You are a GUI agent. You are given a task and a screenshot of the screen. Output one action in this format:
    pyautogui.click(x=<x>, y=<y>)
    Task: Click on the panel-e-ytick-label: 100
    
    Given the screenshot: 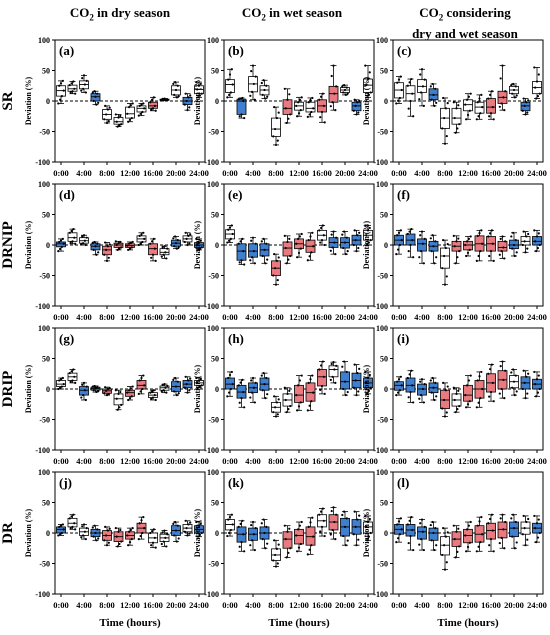 What is the action you would take?
    pyautogui.click(x=213, y=184)
    